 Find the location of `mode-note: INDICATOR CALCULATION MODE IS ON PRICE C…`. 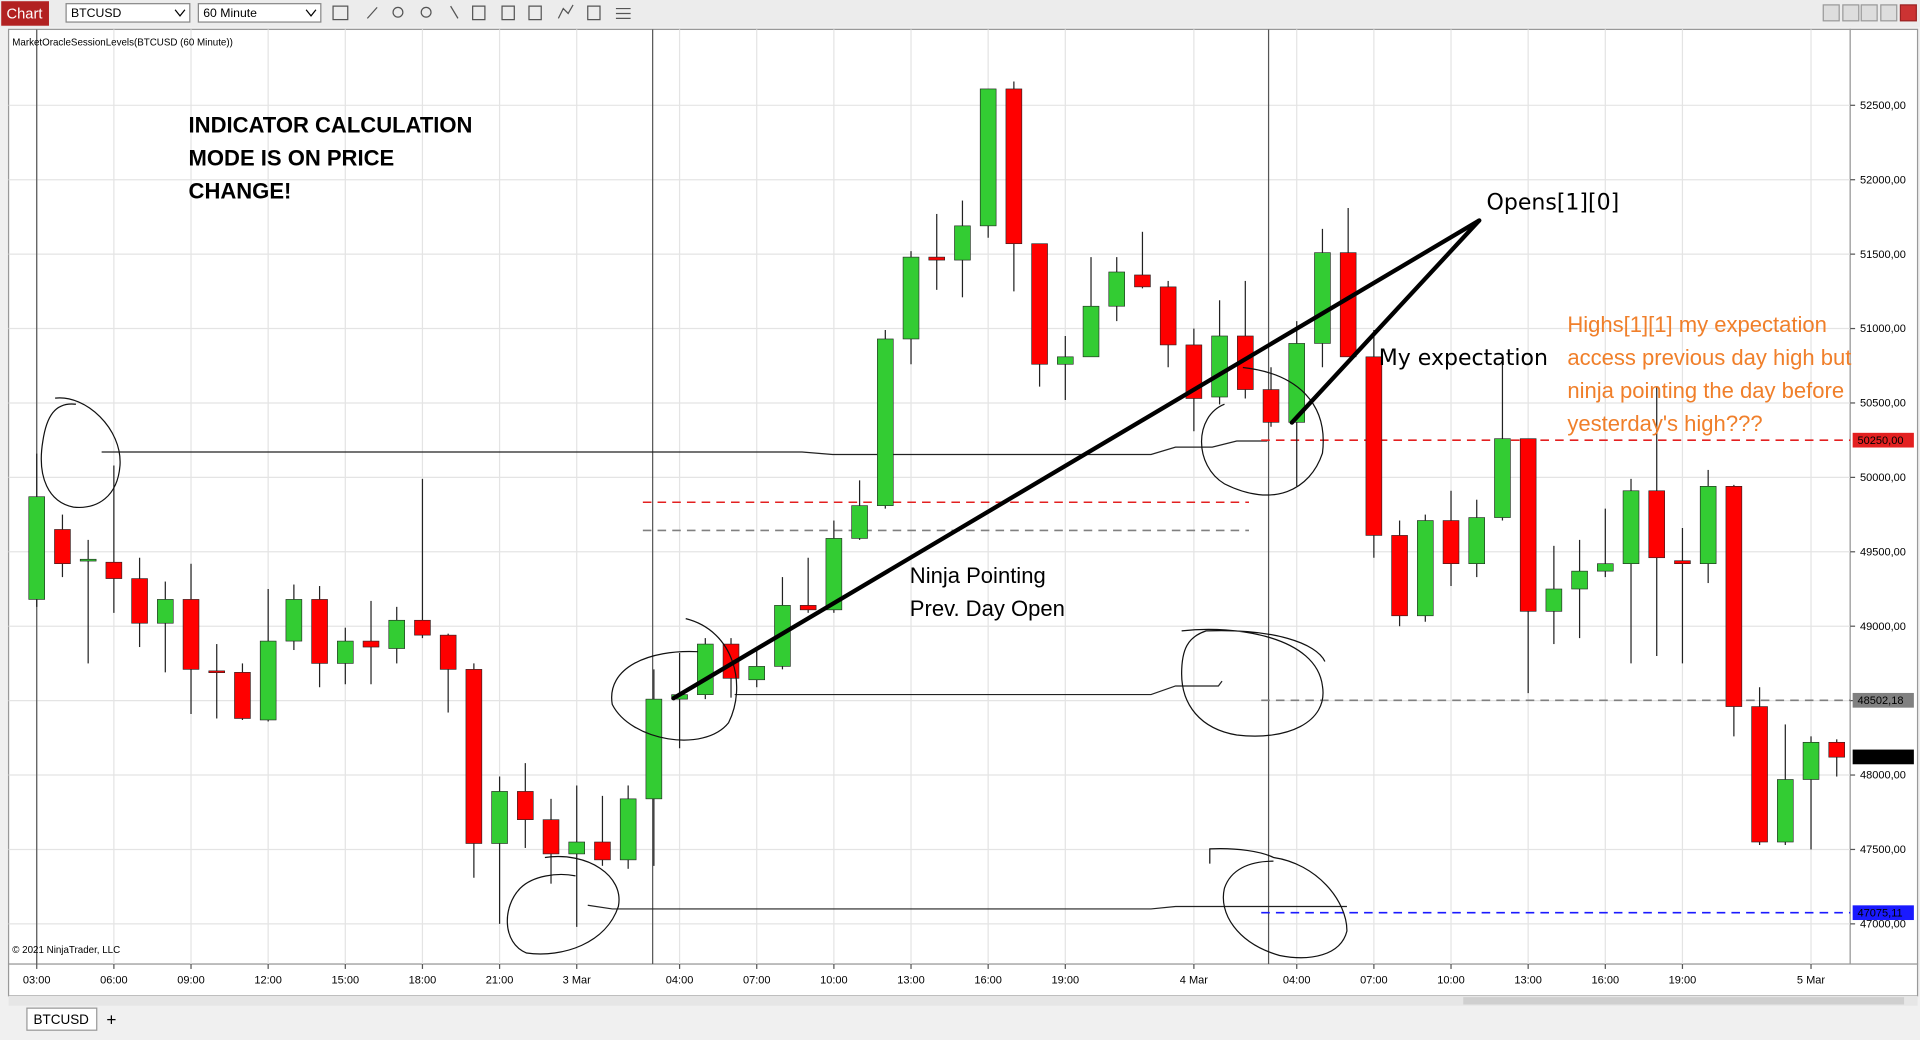

mode-note: INDICATOR CALCULATION MODE IS ON PRICE C… is located at coordinates (331, 157).